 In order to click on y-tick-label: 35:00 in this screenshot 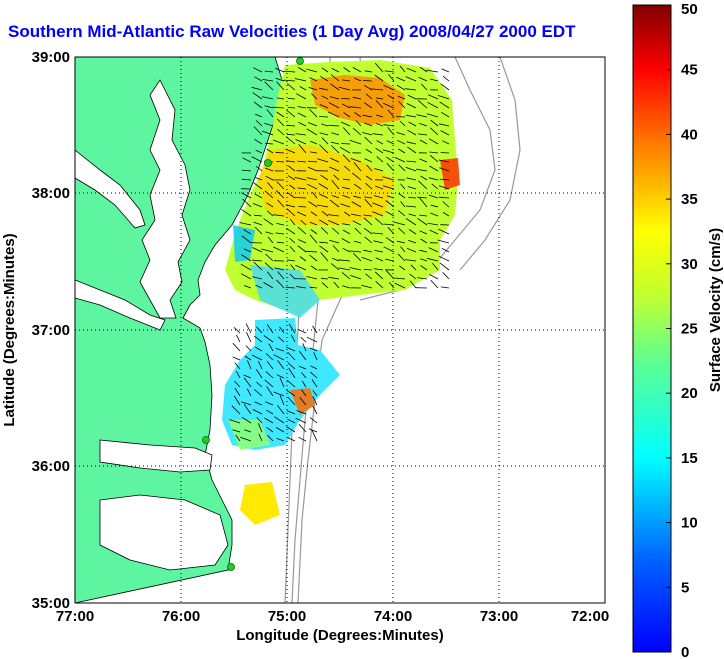, I will do `click(51, 603)`.